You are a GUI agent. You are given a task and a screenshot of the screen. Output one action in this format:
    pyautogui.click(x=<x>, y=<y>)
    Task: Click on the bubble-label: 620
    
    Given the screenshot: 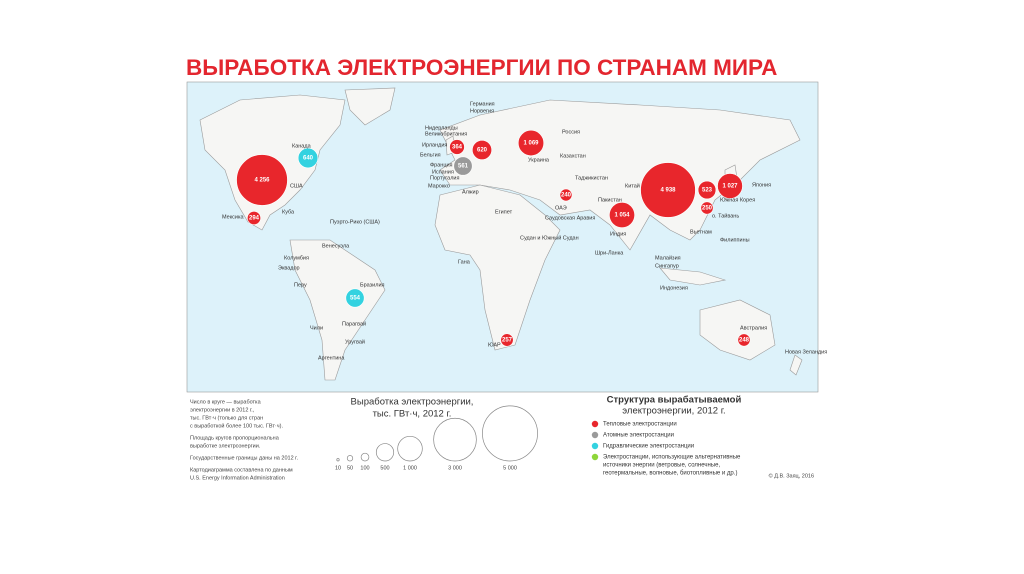 What is the action you would take?
    pyautogui.click(x=482, y=151)
    